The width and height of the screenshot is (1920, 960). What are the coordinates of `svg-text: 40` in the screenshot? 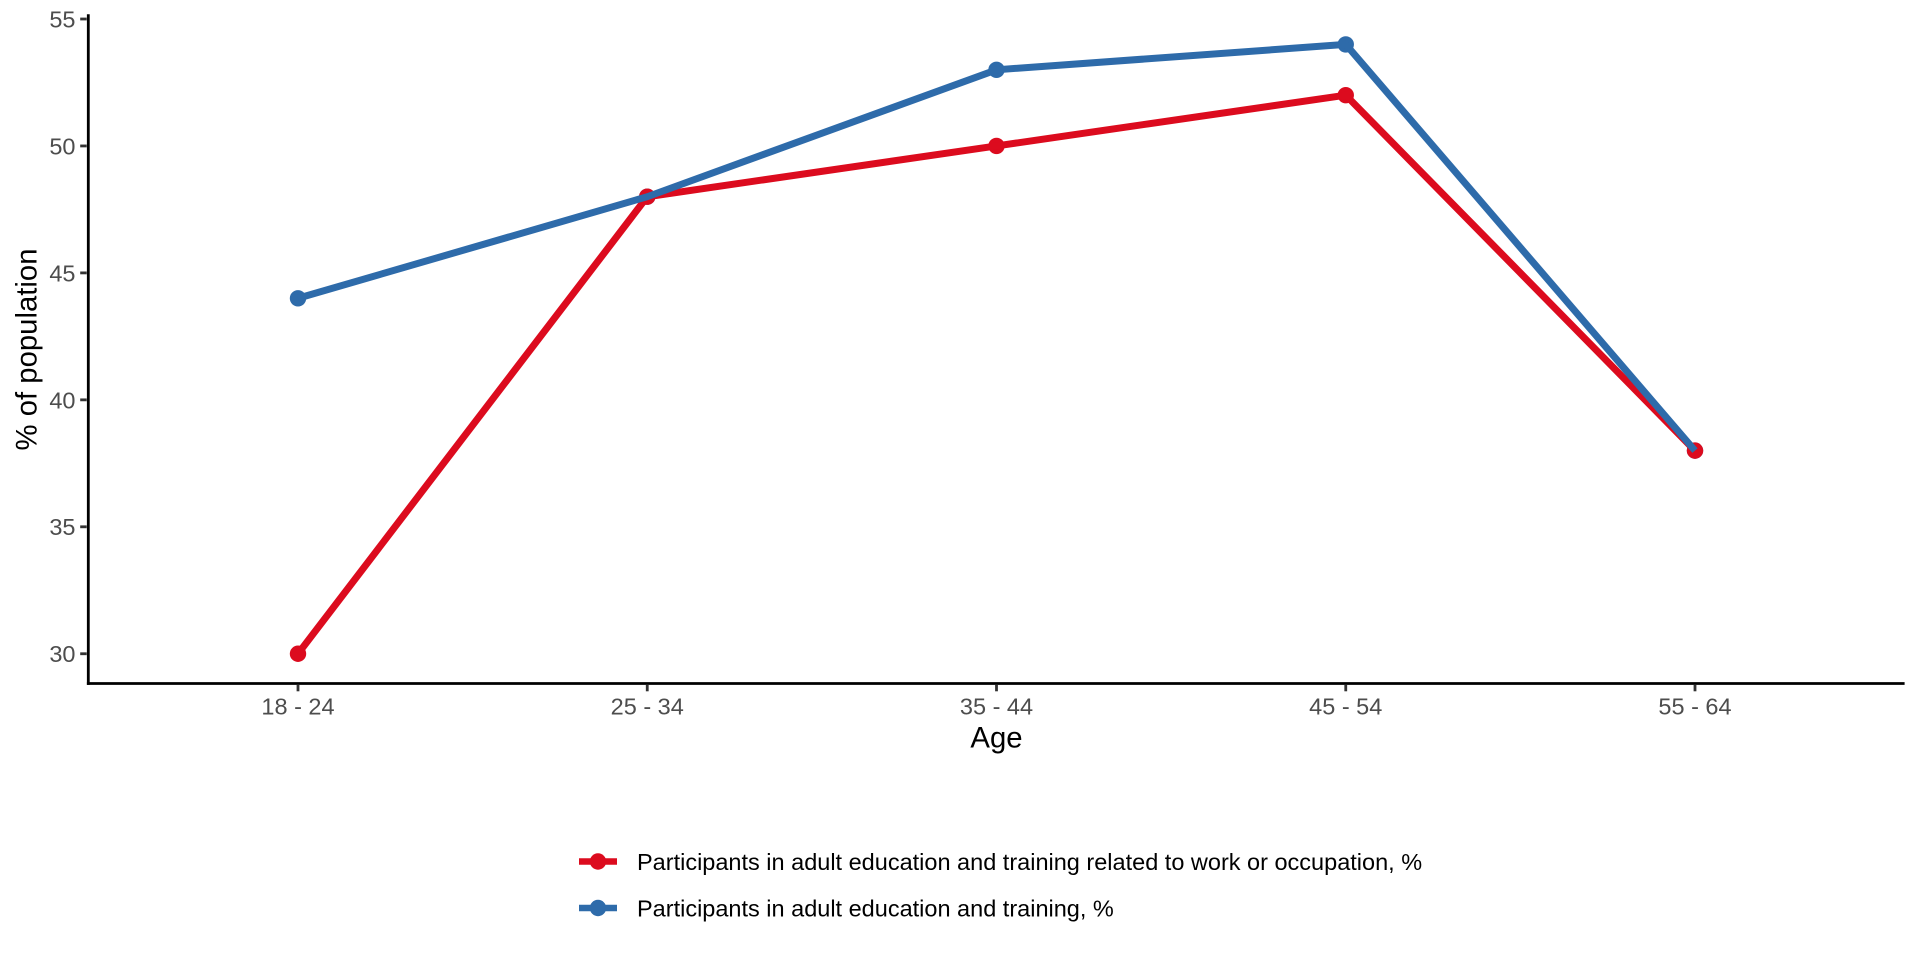 It's located at (62, 400).